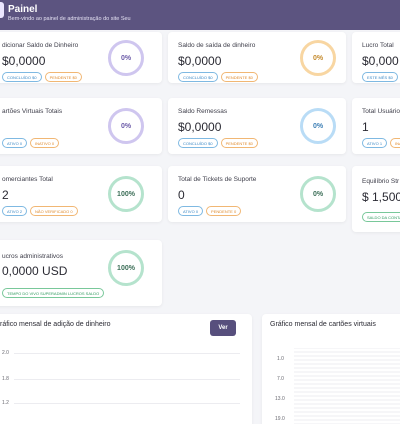 The height and width of the screenshot is (424, 400). Describe the element at coordinates (395, 143) in the screenshot. I see `status-badge: INAT` at that location.